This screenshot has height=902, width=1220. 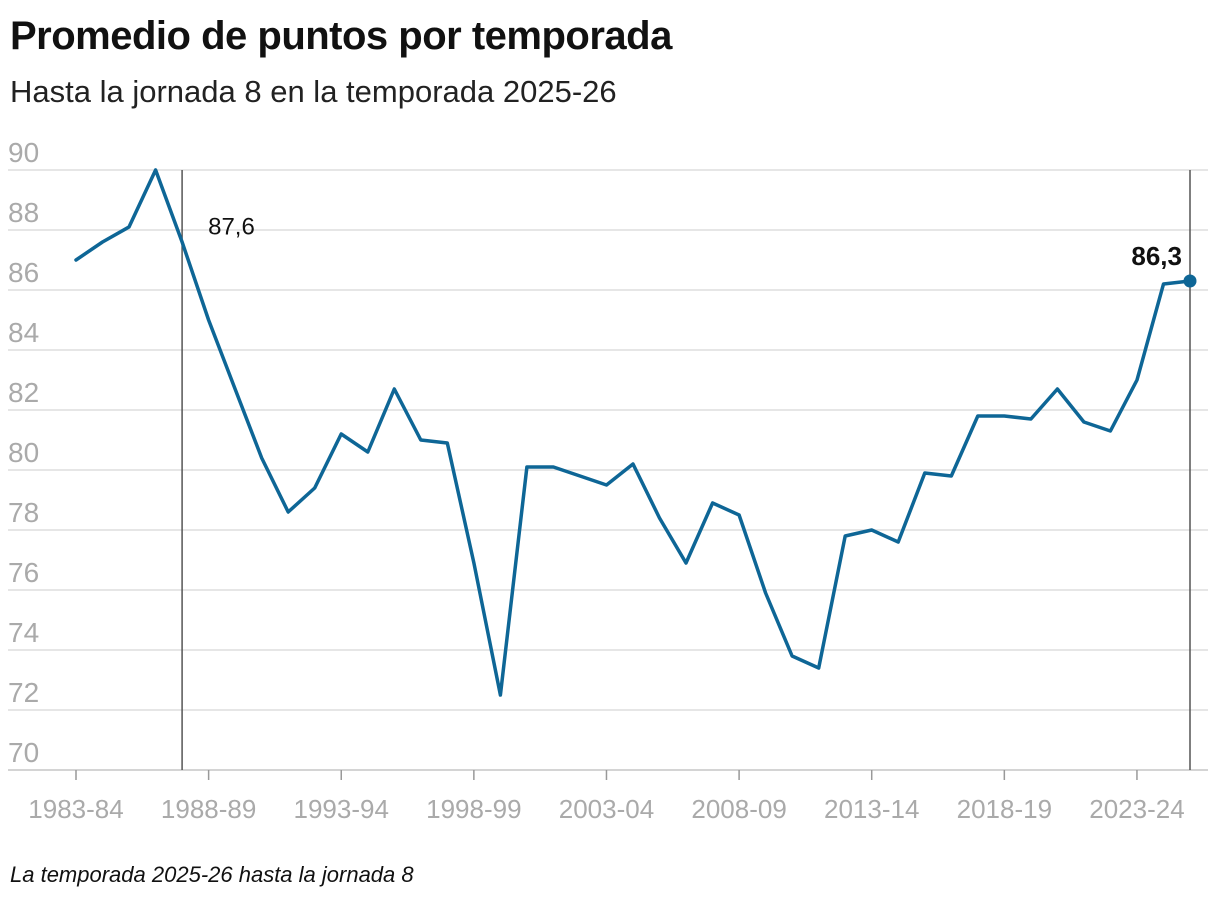 I want to click on y-tick-label: 72, so click(x=23, y=692).